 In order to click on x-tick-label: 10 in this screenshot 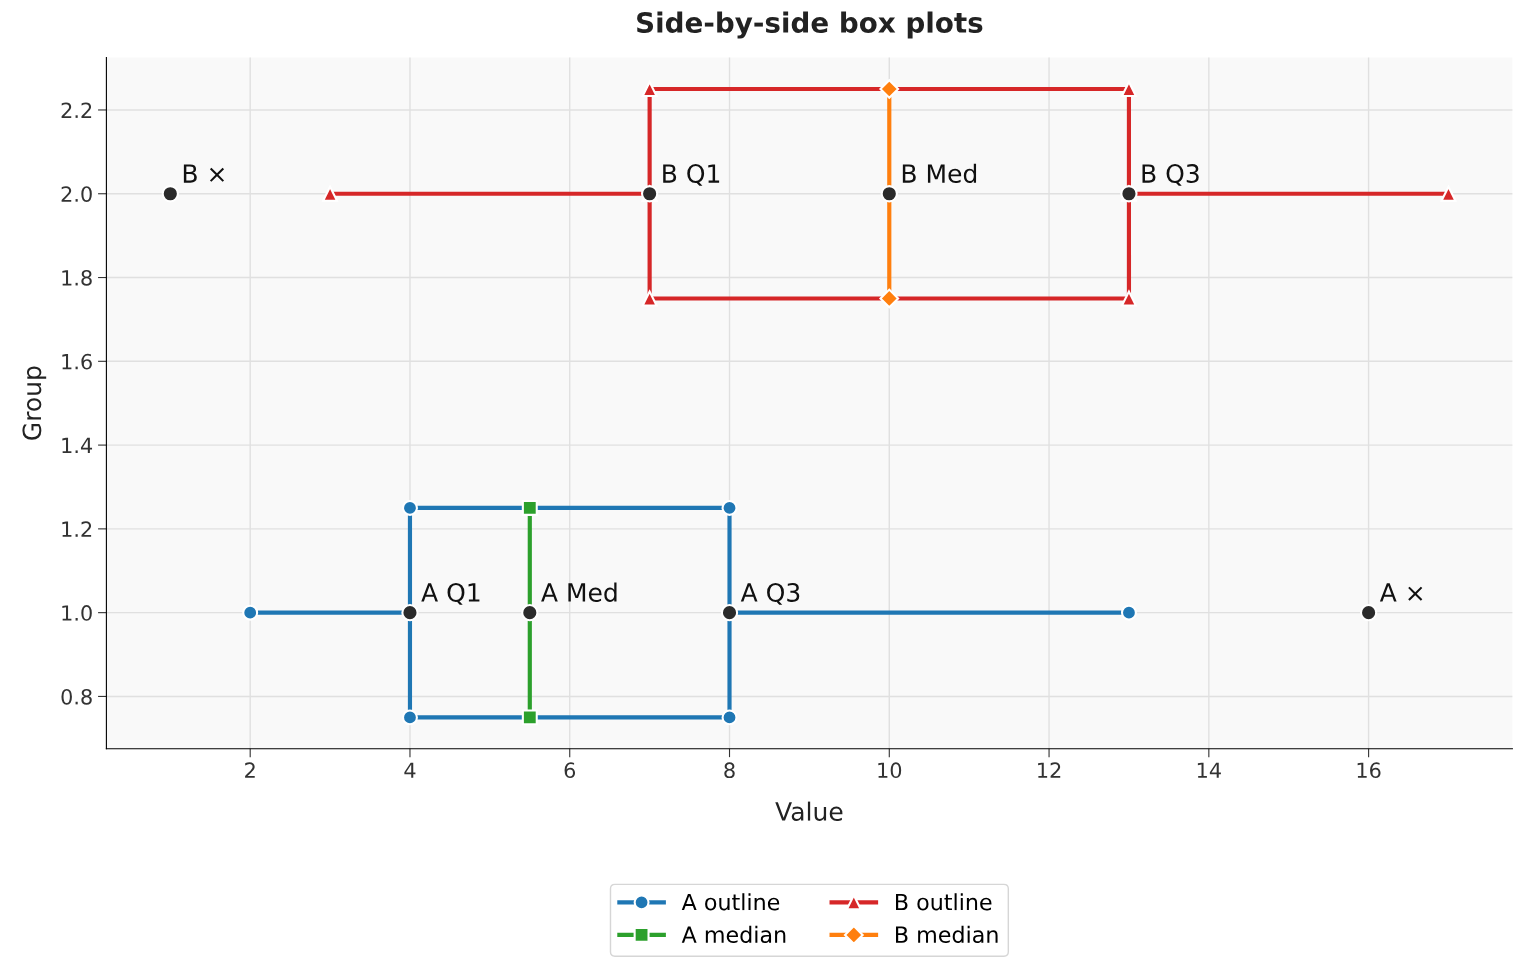, I will do `click(890, 770)`.